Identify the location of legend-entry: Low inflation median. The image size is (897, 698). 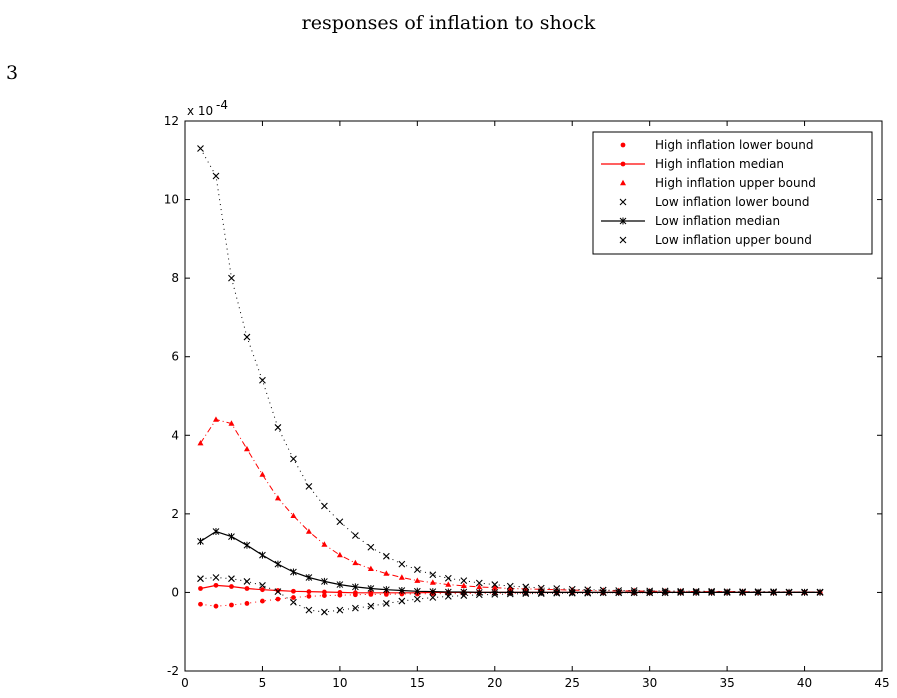
(690, 221).